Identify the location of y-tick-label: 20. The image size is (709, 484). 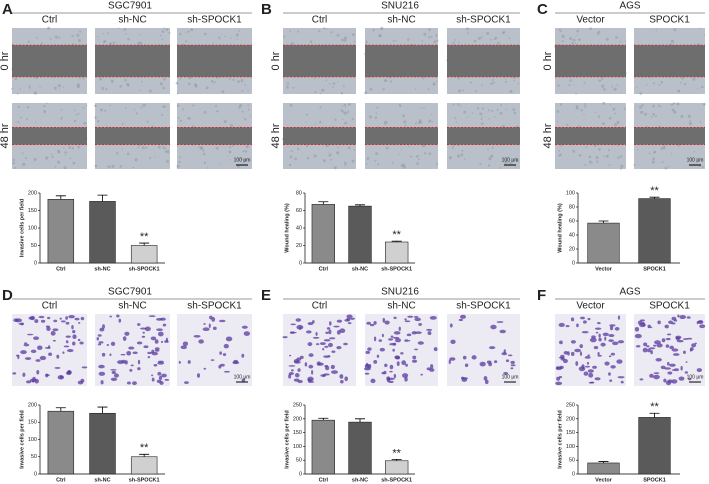
(572, 249).